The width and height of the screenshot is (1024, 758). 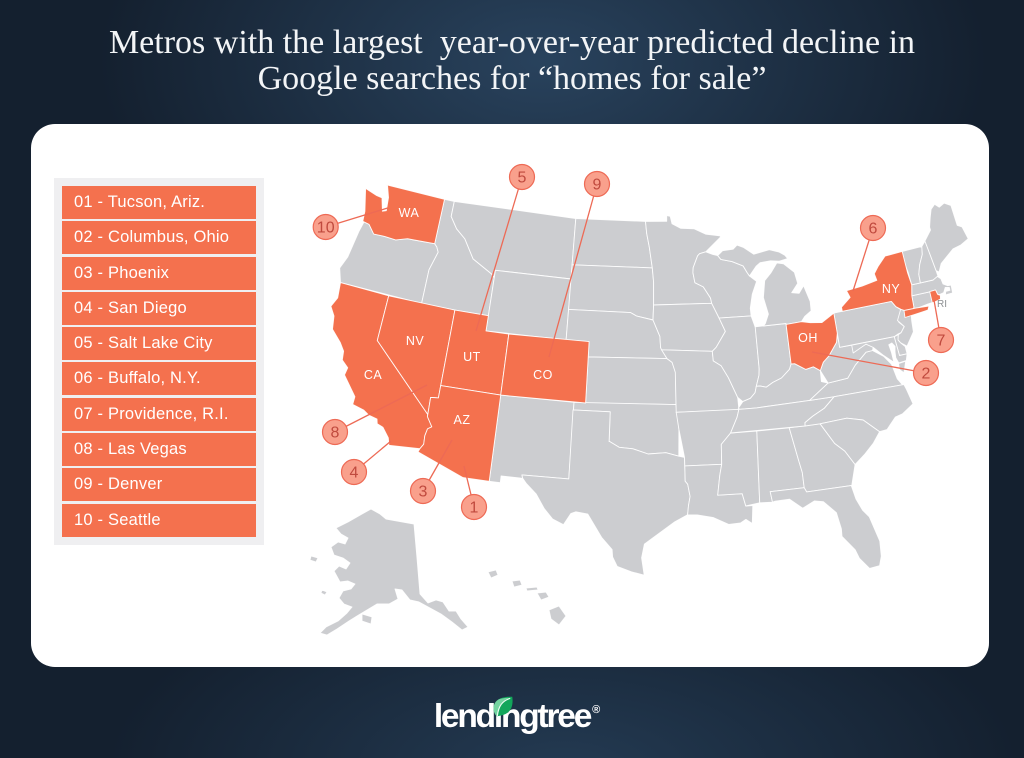 What do you see at coordinates (942, 304) in the screenshot?
I see `svg-text: RI` at bounding box center [942, 304].